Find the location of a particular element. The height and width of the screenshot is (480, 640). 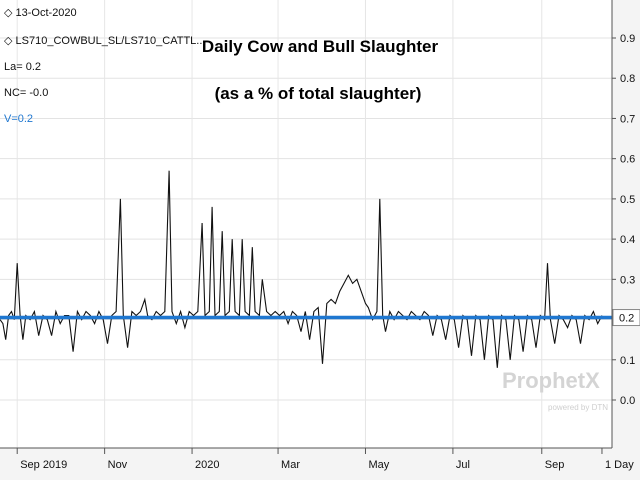

y-tick-label: 0.4 is located at coordinates (627, 240).